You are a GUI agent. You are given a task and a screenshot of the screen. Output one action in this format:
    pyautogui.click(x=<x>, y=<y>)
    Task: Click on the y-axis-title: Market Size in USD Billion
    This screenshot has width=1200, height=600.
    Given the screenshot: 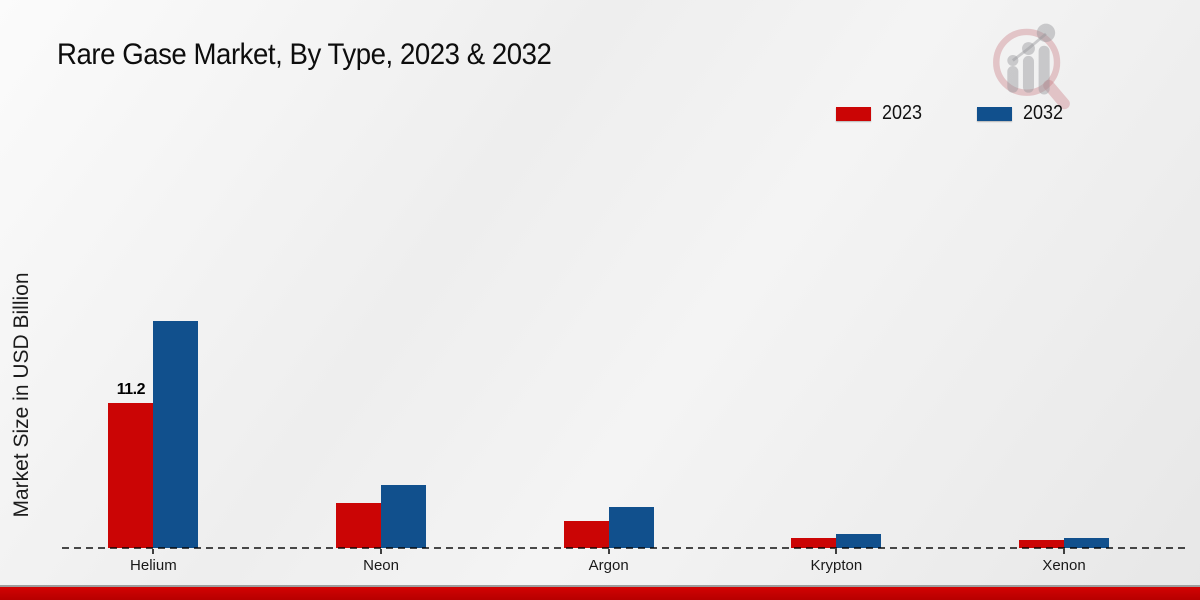 What is the action you would take?
    pyautogui.click(x=21, y=395)
    